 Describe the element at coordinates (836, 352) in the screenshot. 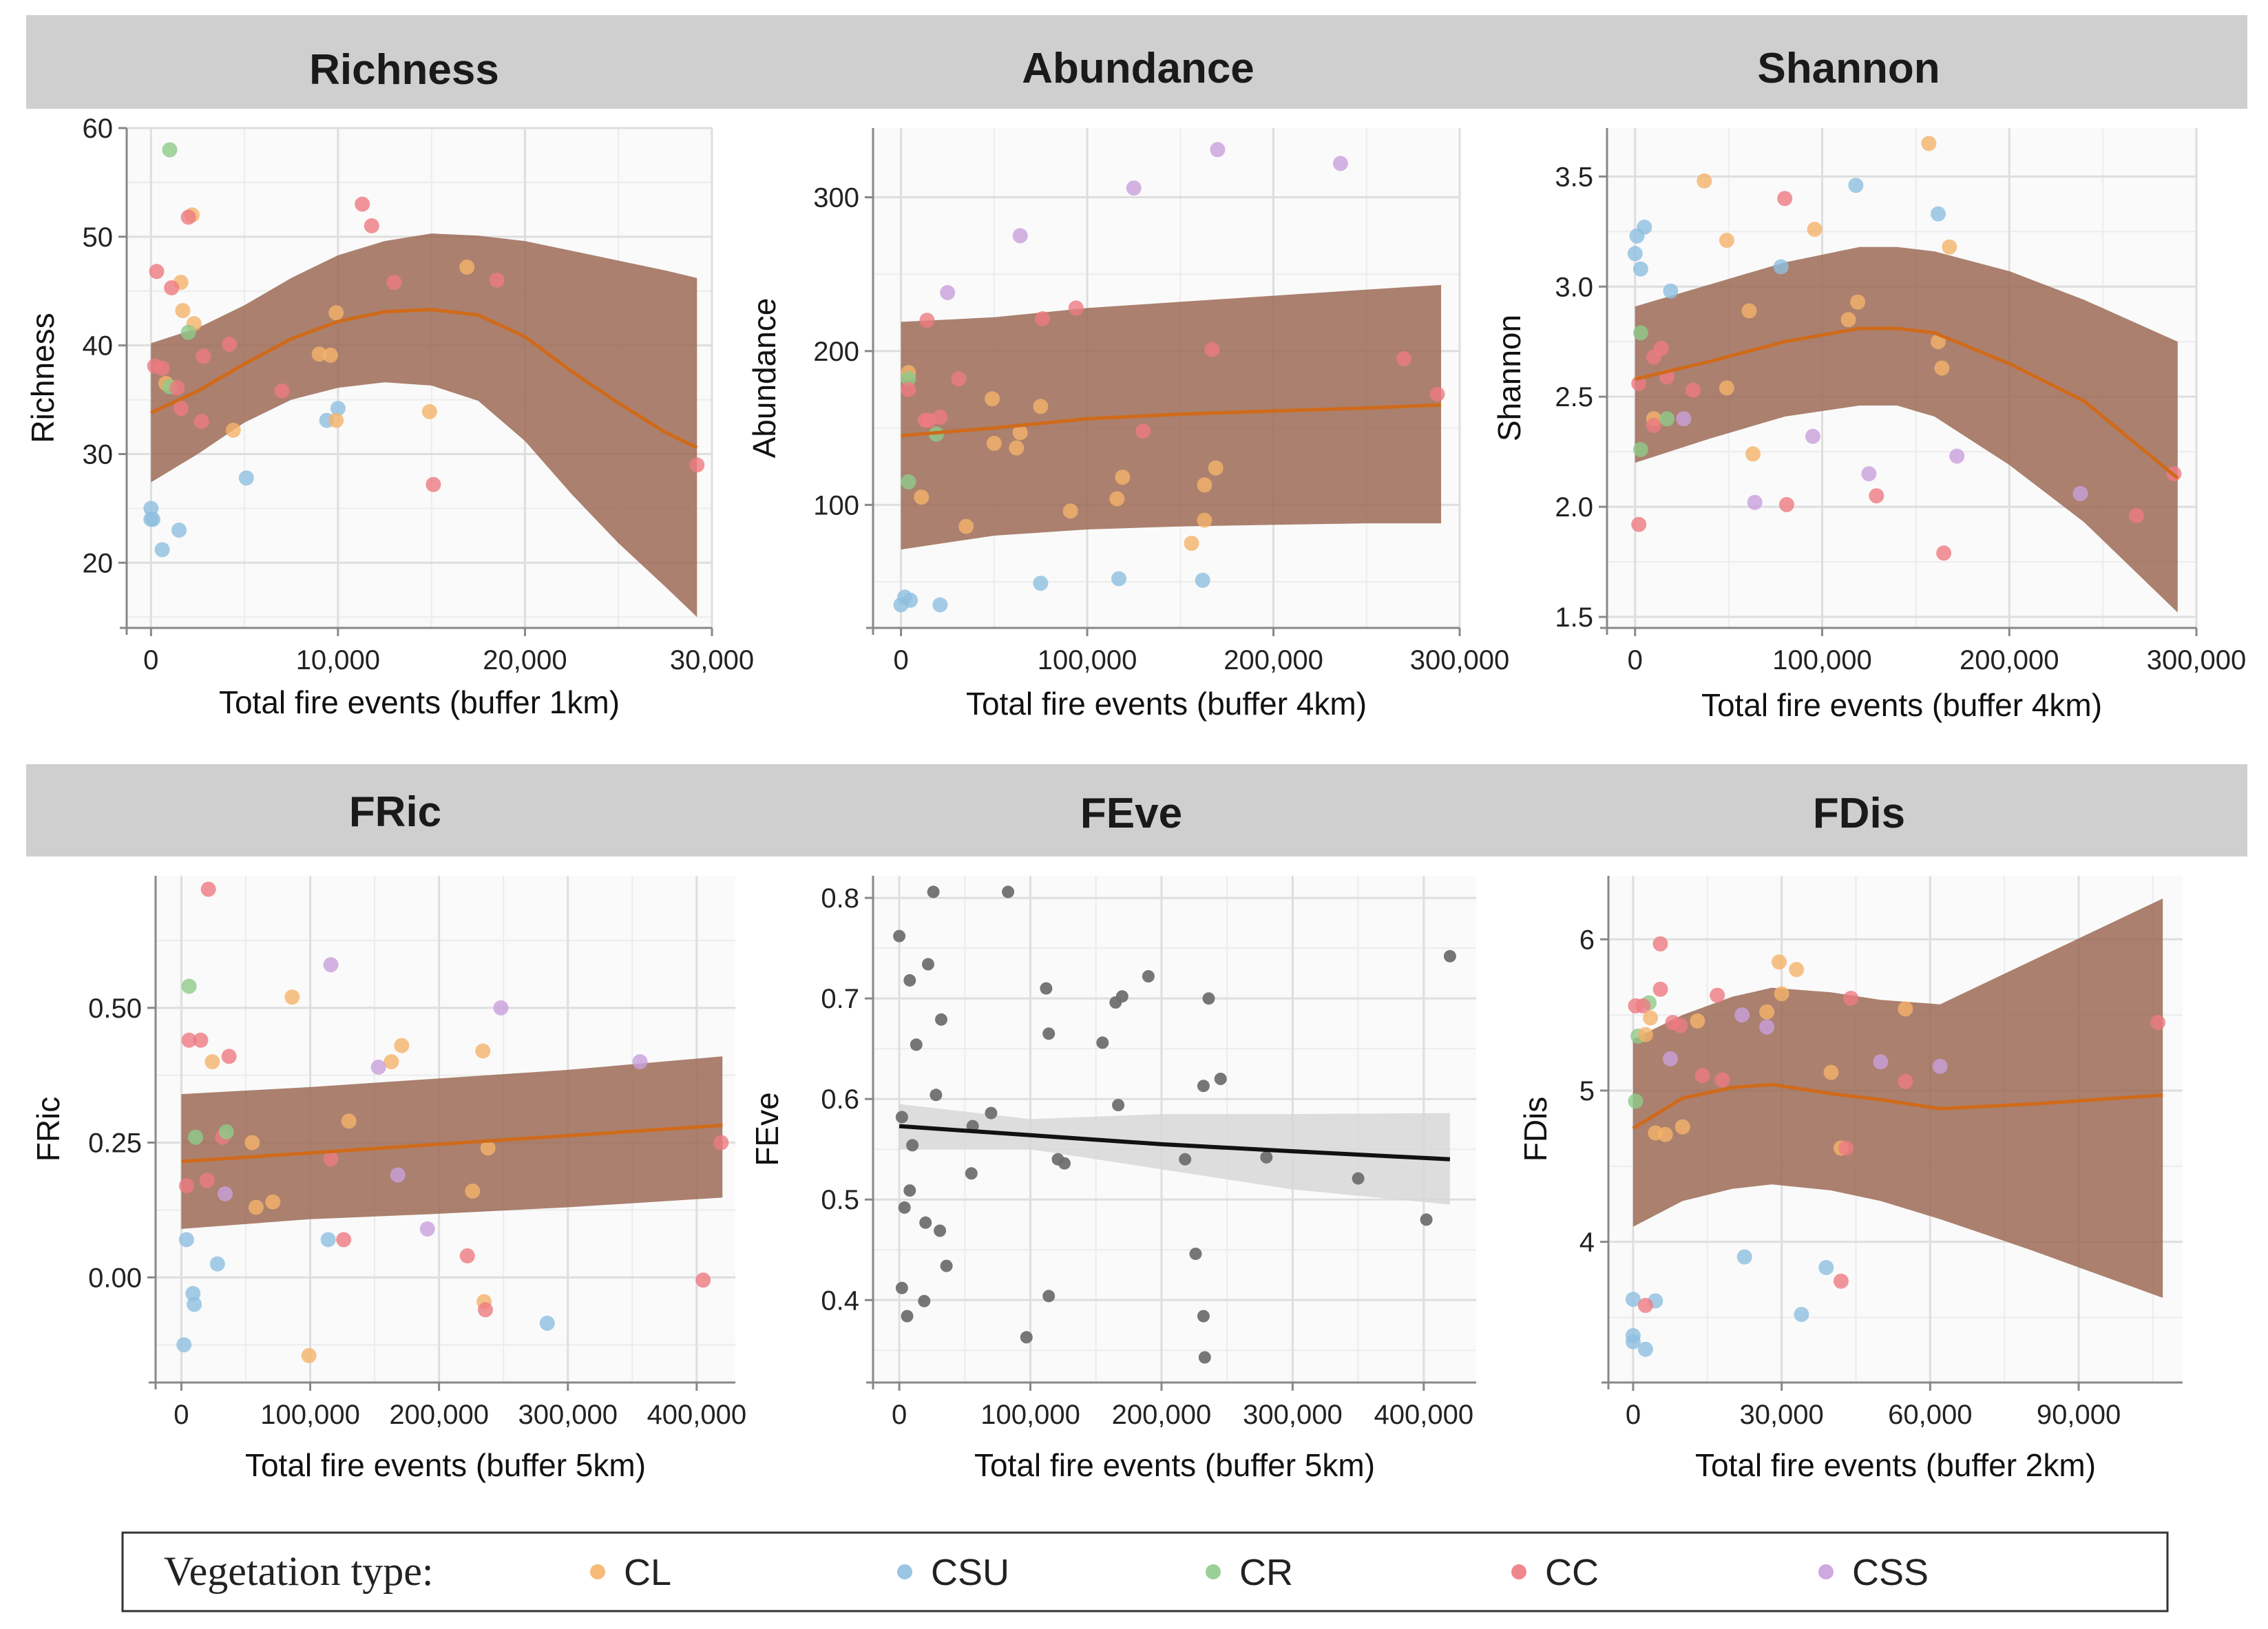

I see `y-tick-label: 200` at that location.